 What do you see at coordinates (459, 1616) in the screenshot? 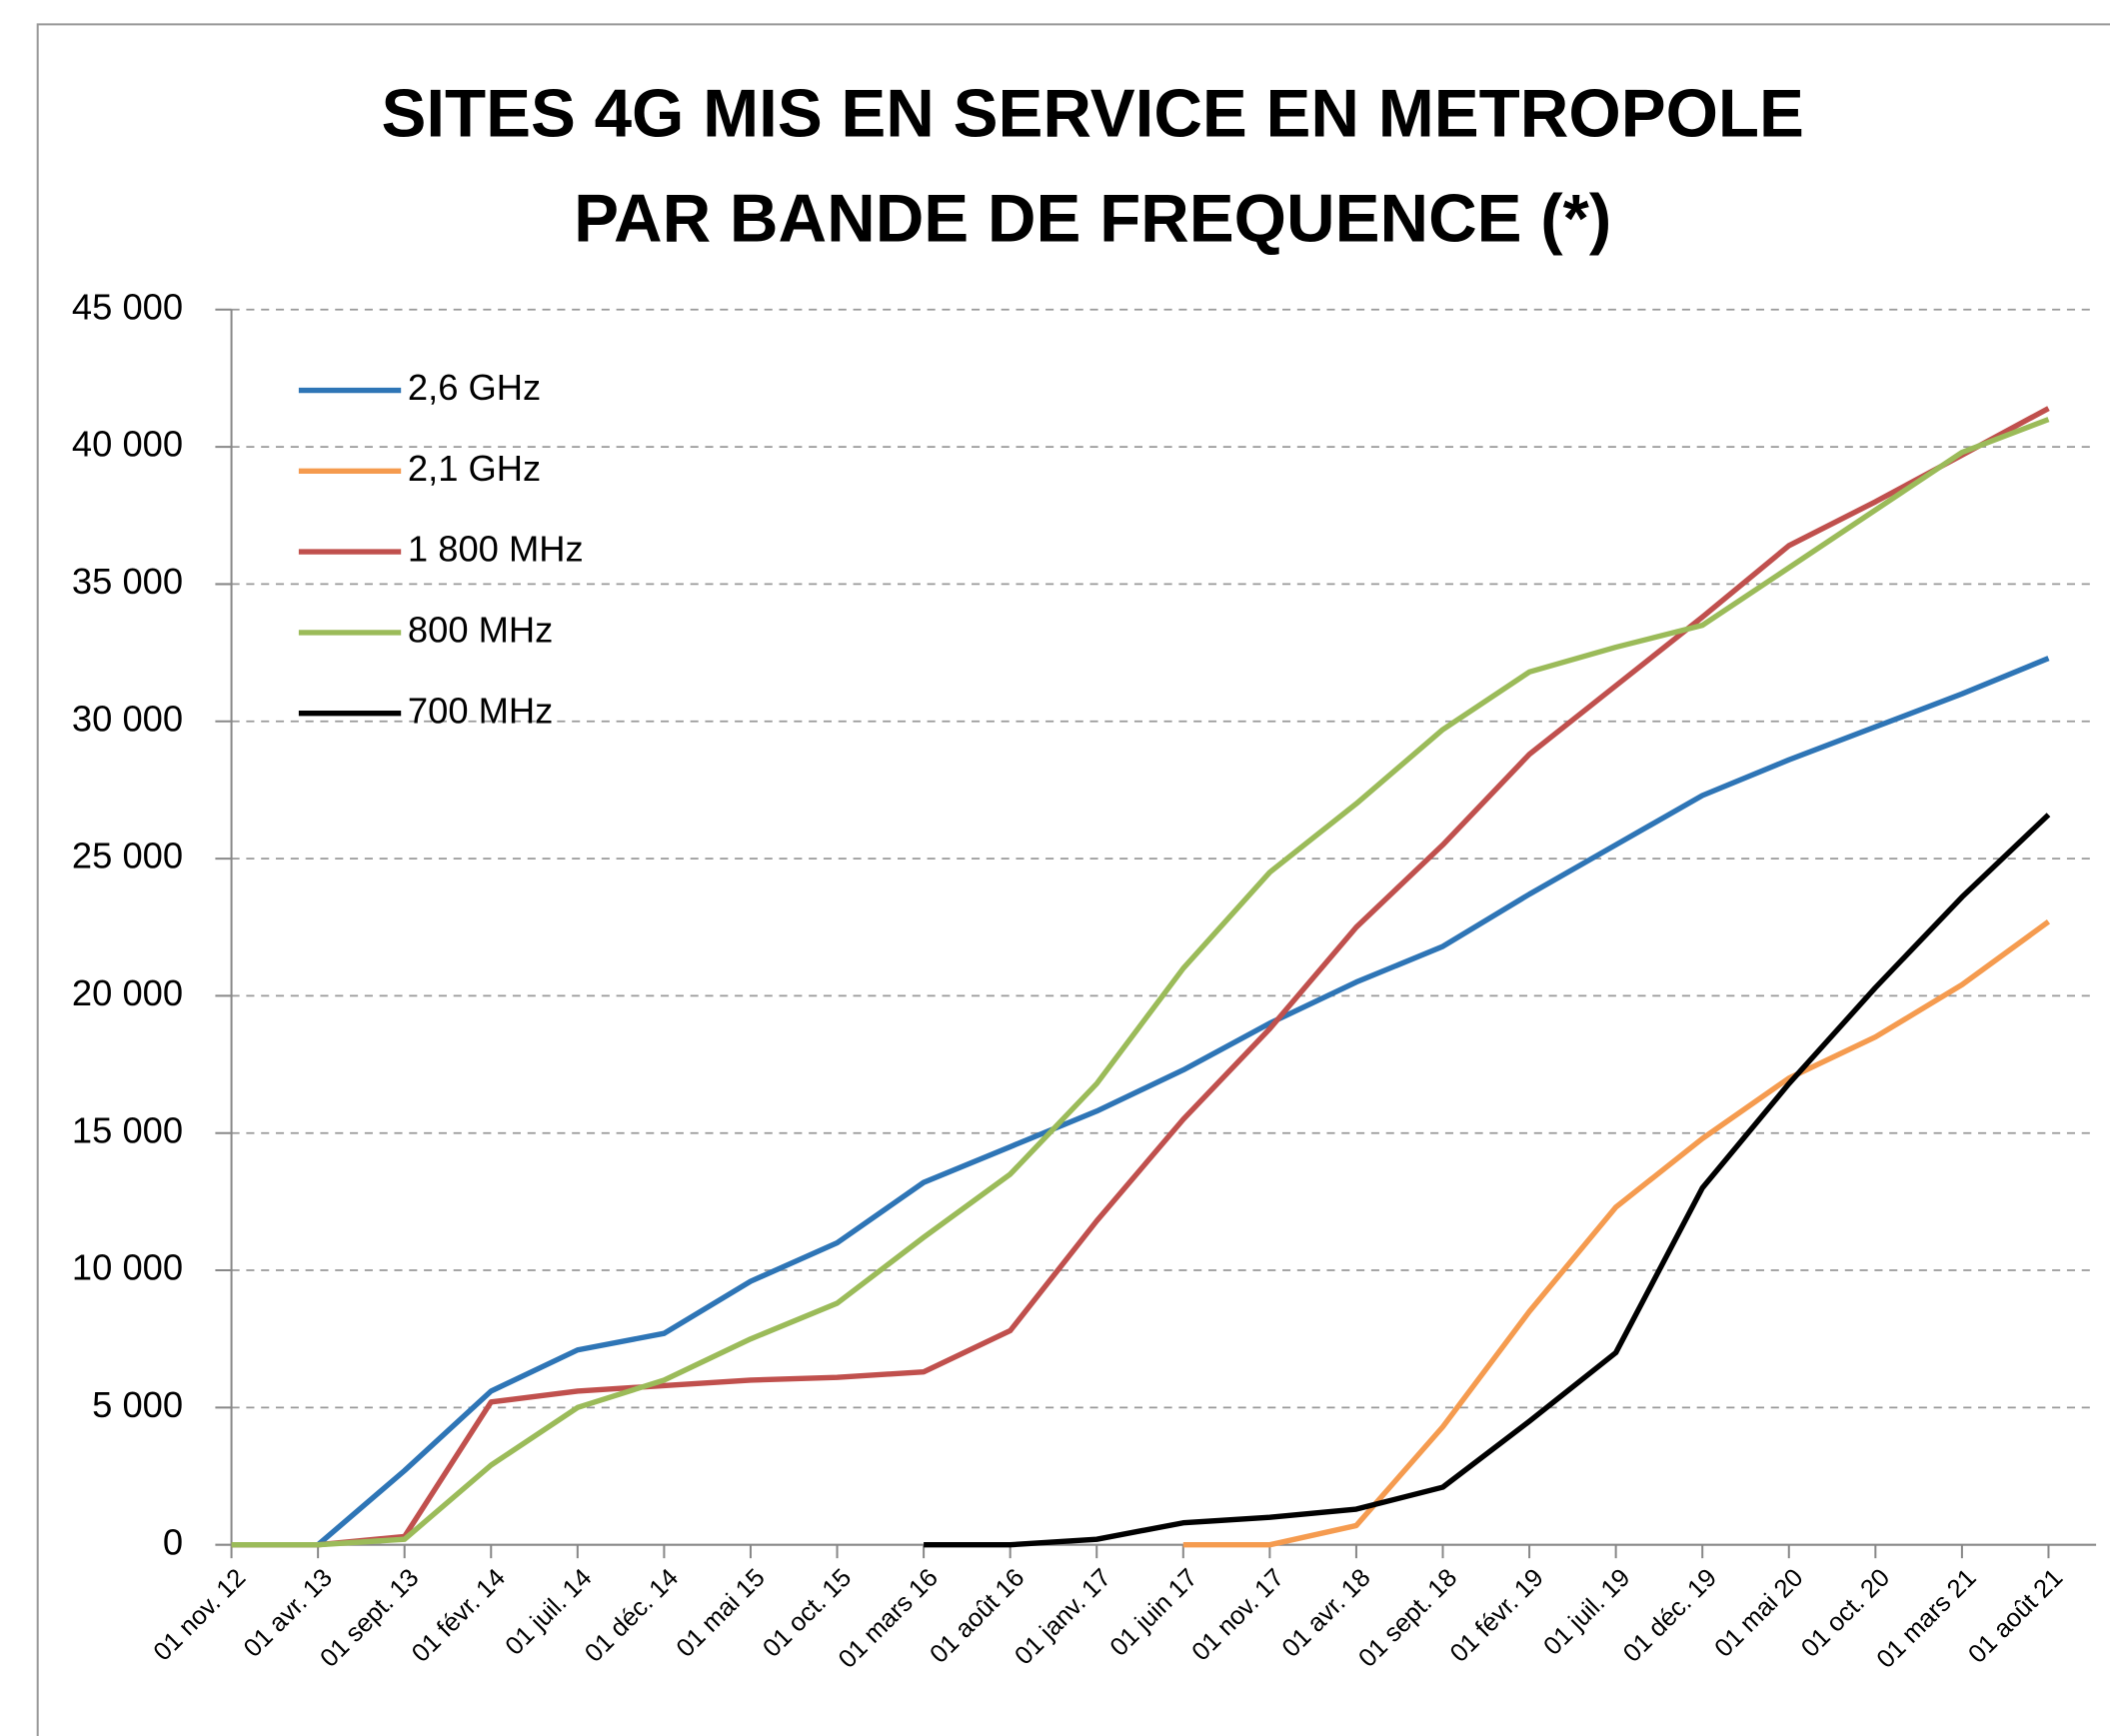
I see `x-tick-label: 01 févr. 14` at bounding box center [459, 1616].